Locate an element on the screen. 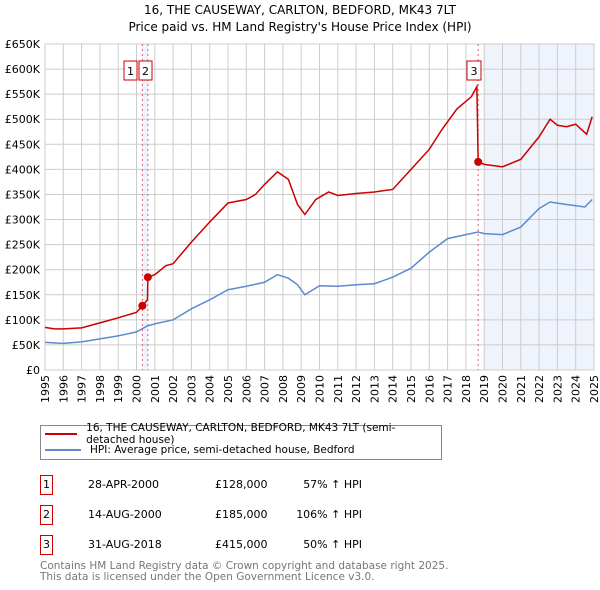 This screenshot has height=590, width=600. sale-row: 3 31-AUG-2018 £415,000 50% ↑ HPI is located at coordinates (240, 545).